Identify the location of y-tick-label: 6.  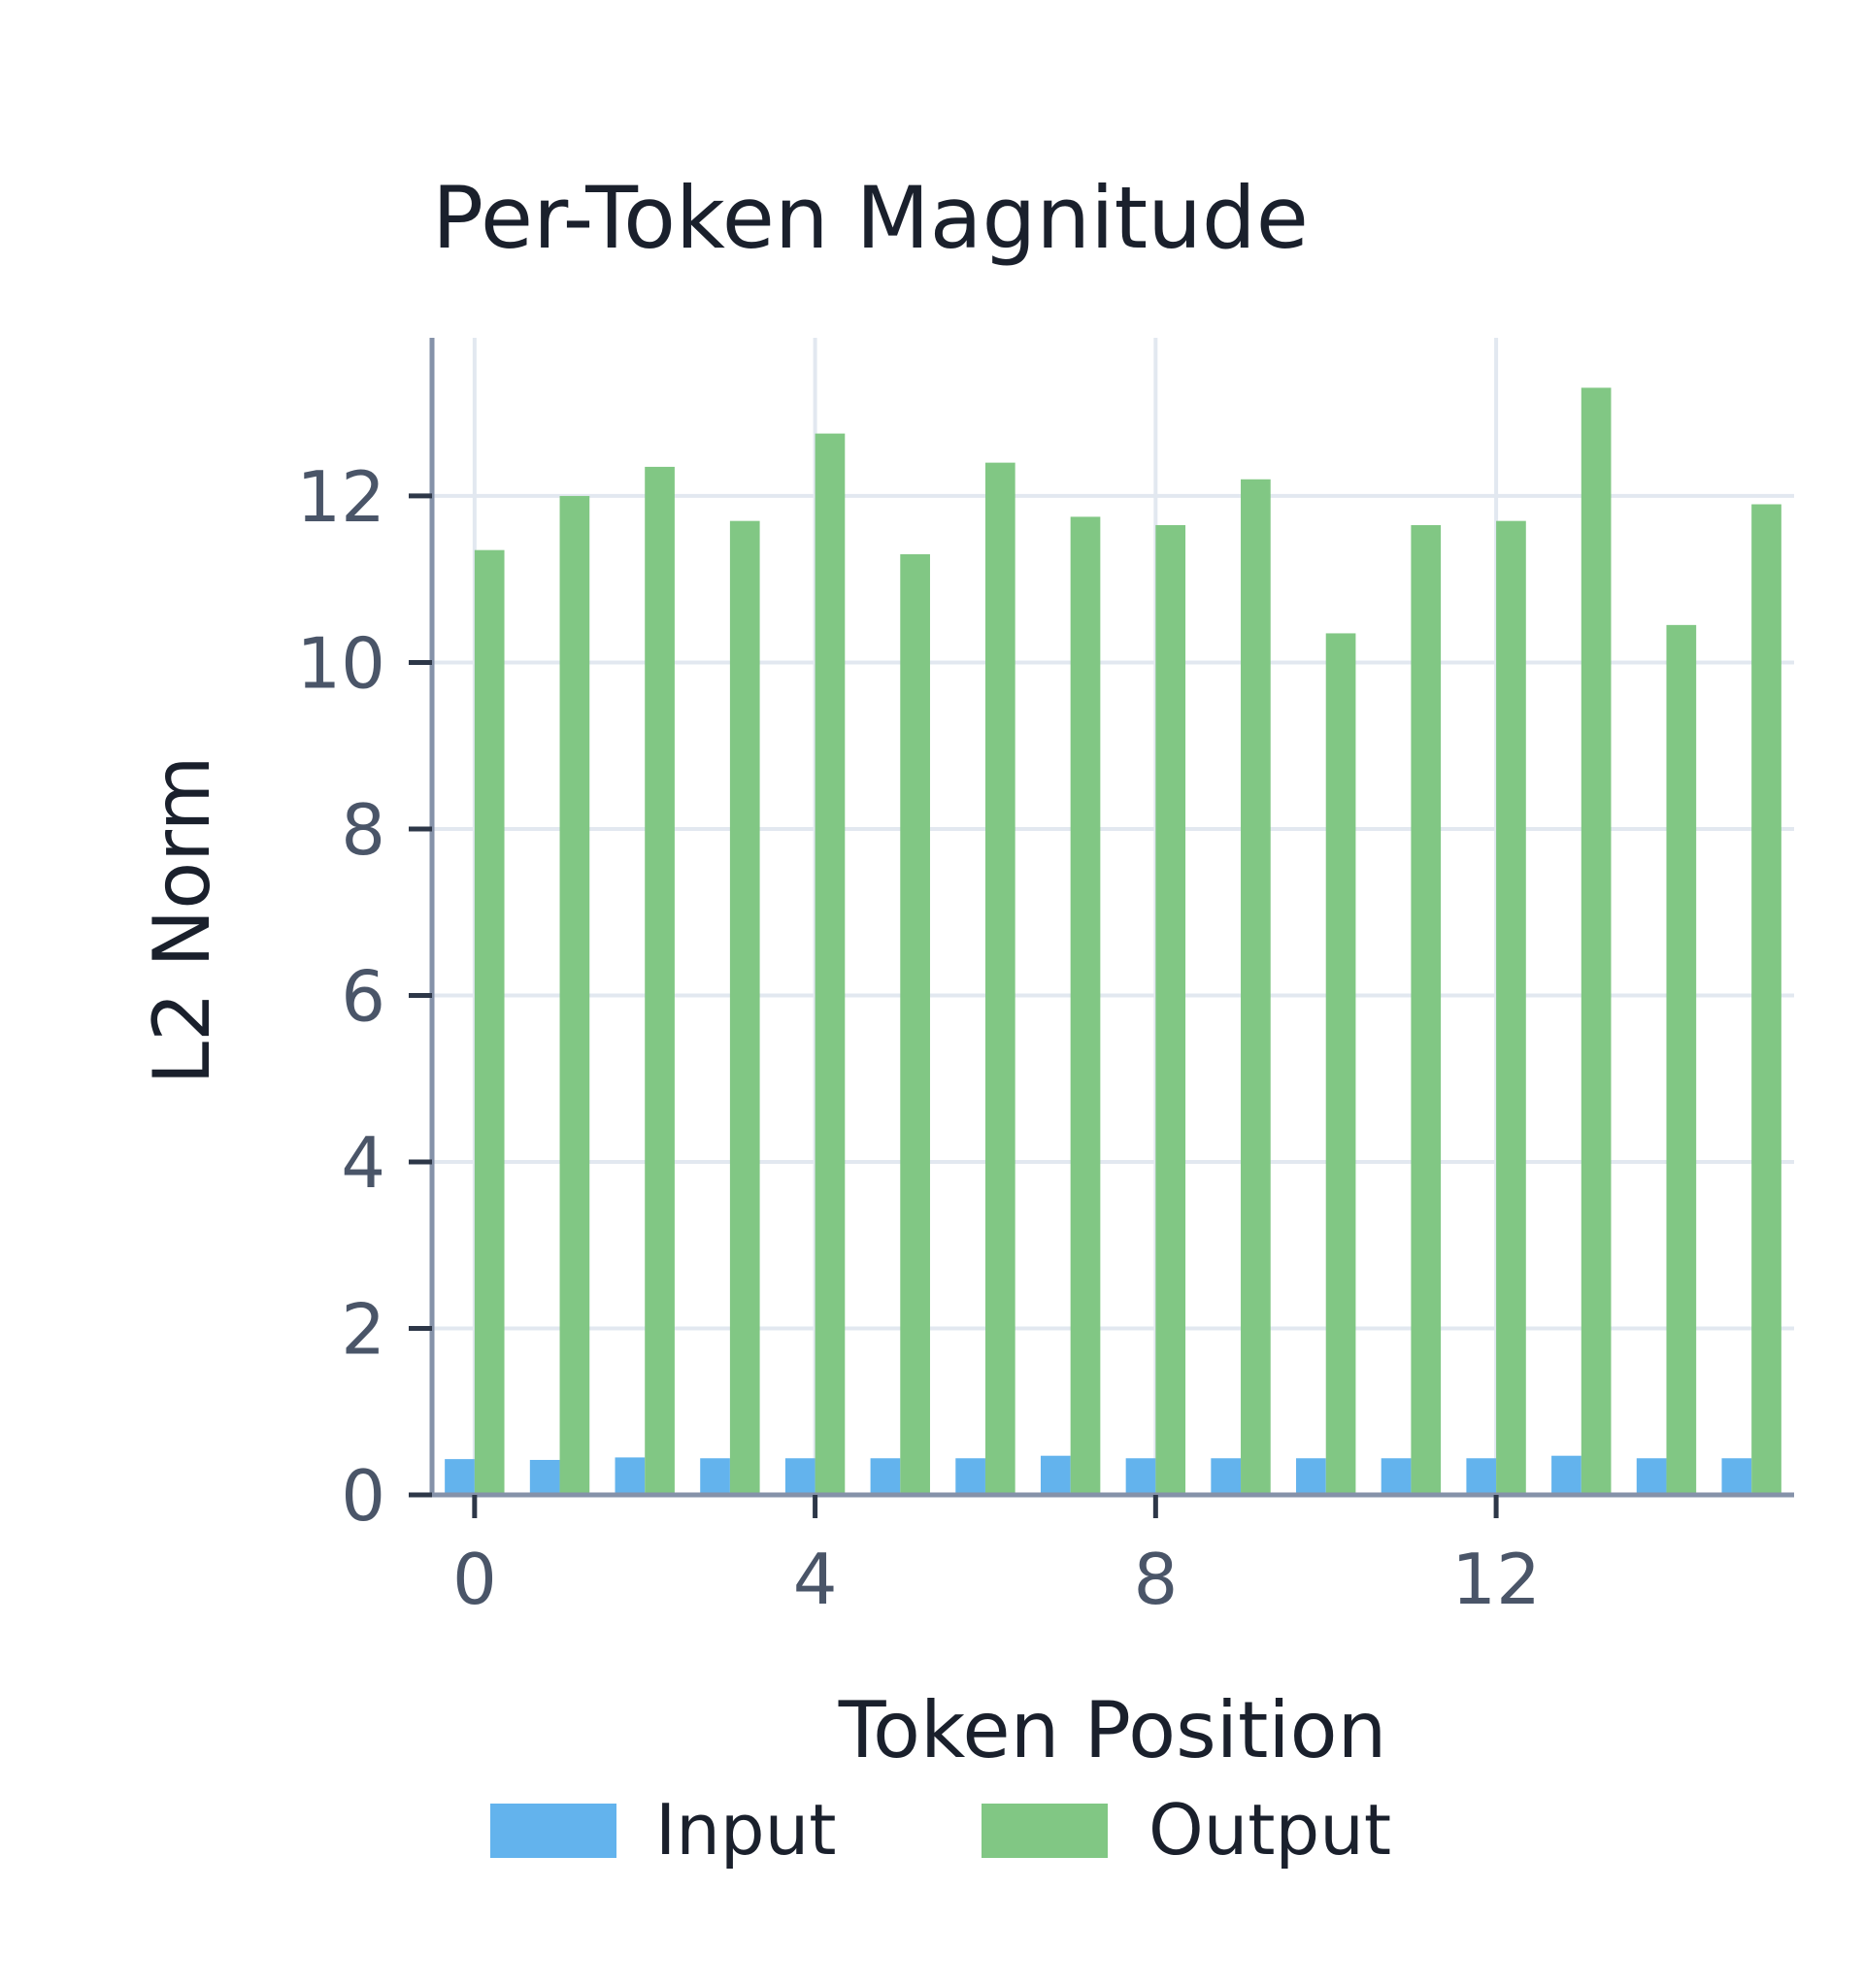
(363, 996).